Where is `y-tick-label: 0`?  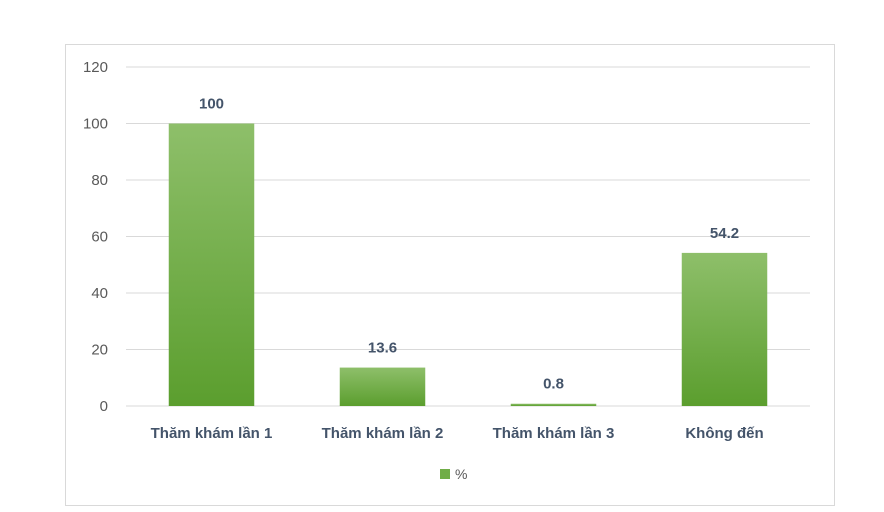 y-tick-label: 0 is located at coordinates (104, 406).